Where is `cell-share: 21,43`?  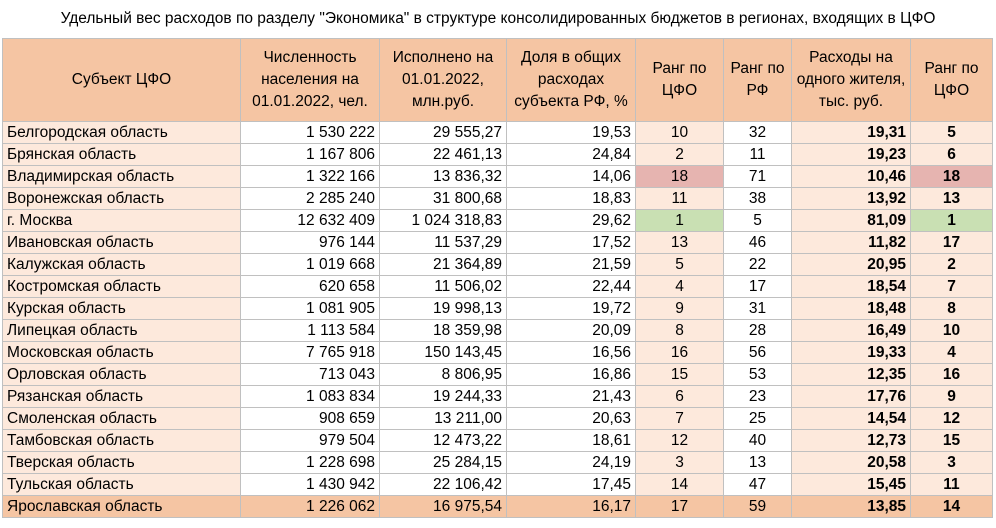 cell-share: 21,43 is located at coordinates (571, 396).